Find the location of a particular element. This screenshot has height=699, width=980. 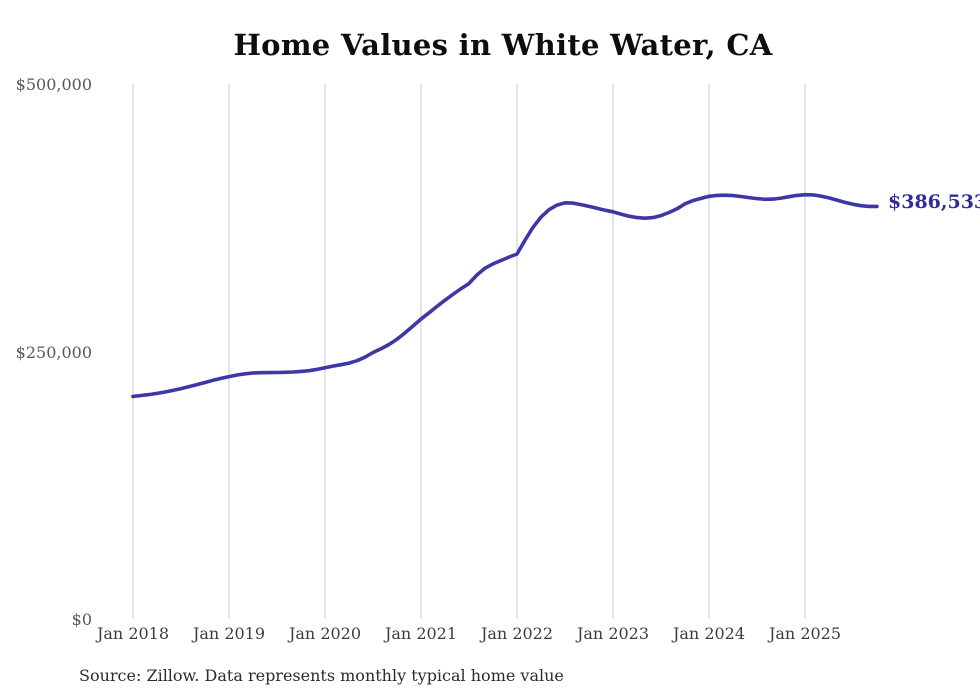

x-axis-tick-label: Jan 2023 is located at coordinates (613, 633).